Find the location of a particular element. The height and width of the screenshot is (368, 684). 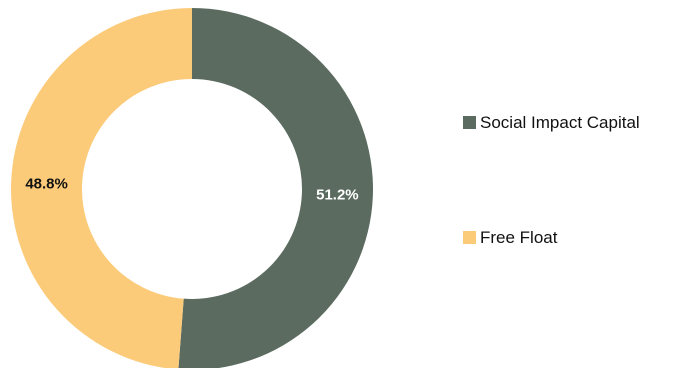

slice-label-social-impact-capital: 51.2% is located at coordinates (337, 194).